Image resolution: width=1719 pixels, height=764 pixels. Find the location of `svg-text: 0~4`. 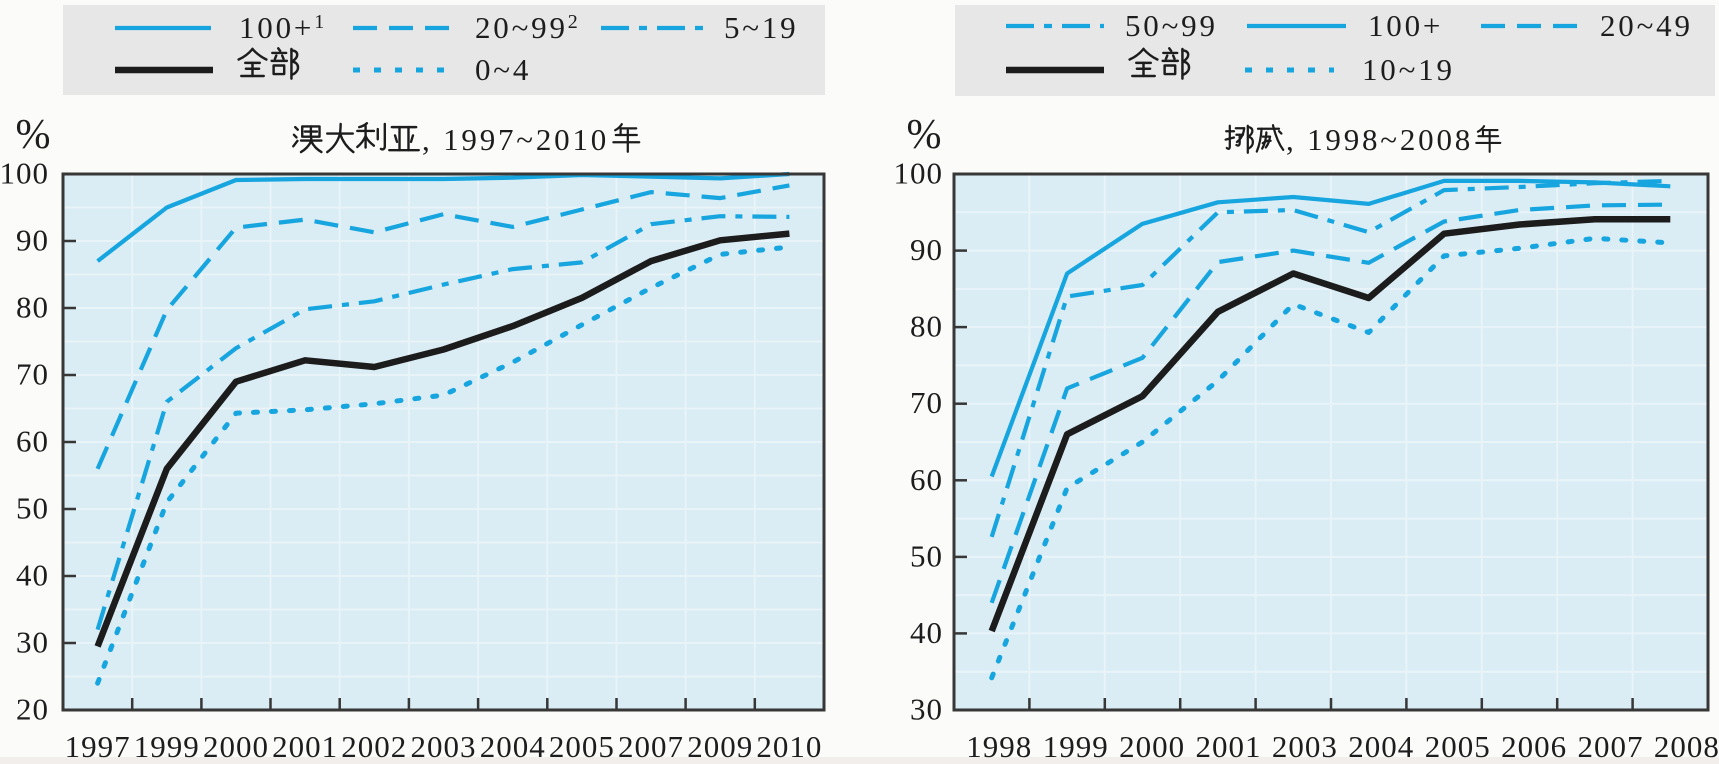

svg-text: 0~4 is located at coordinates (503, 69).